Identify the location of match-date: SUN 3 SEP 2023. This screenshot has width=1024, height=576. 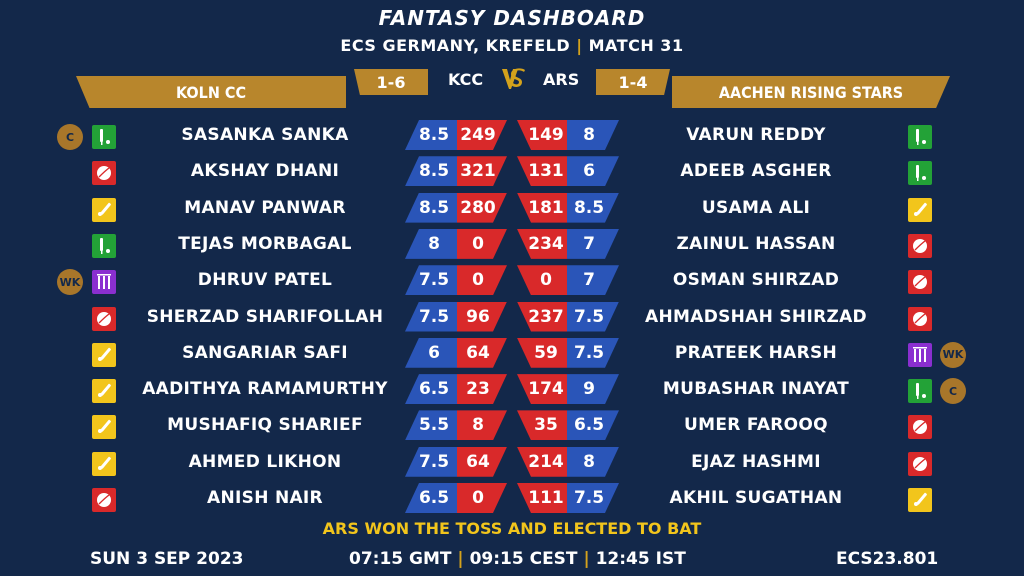
(167, 559).